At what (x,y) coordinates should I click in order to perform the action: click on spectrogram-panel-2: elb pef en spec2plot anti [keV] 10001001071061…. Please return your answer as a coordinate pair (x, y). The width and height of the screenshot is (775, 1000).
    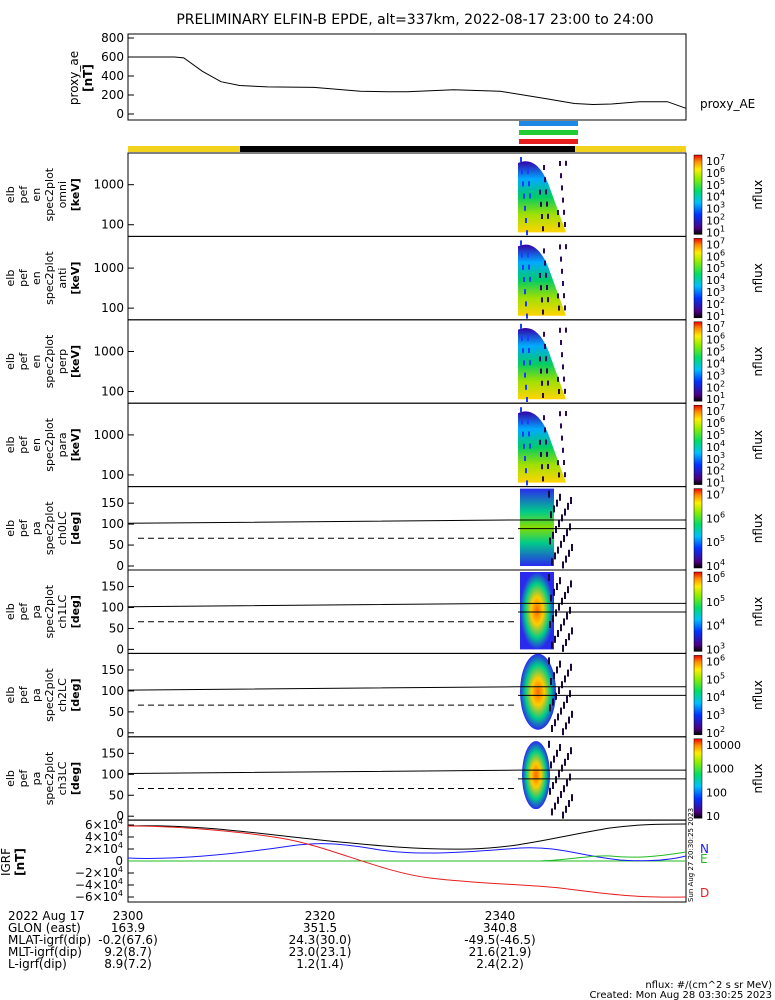
    Looking at the image, I should click on (384, 279).